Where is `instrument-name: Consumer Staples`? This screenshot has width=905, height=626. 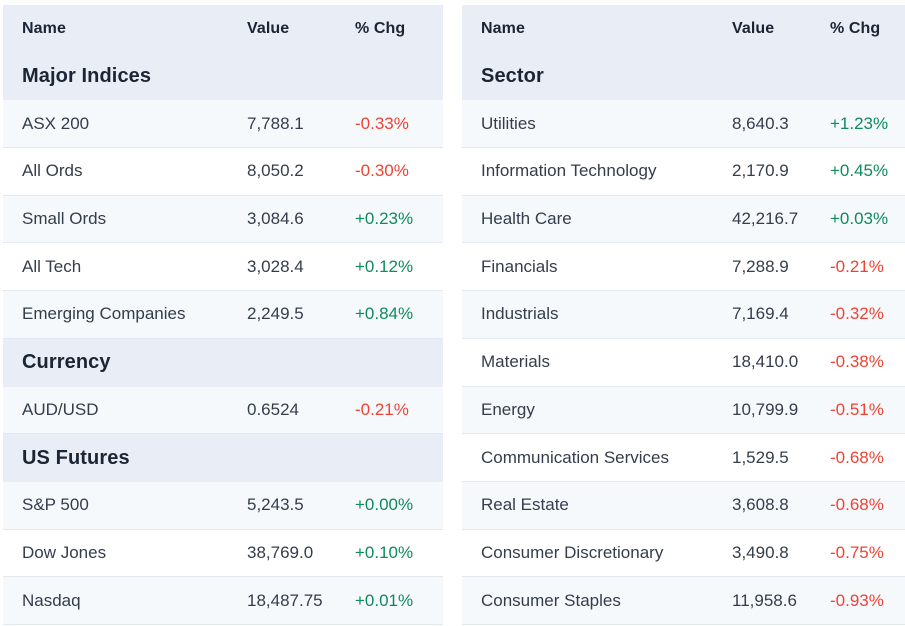 instrument-name: Consumer Staples is located at coordinates (551, 600).